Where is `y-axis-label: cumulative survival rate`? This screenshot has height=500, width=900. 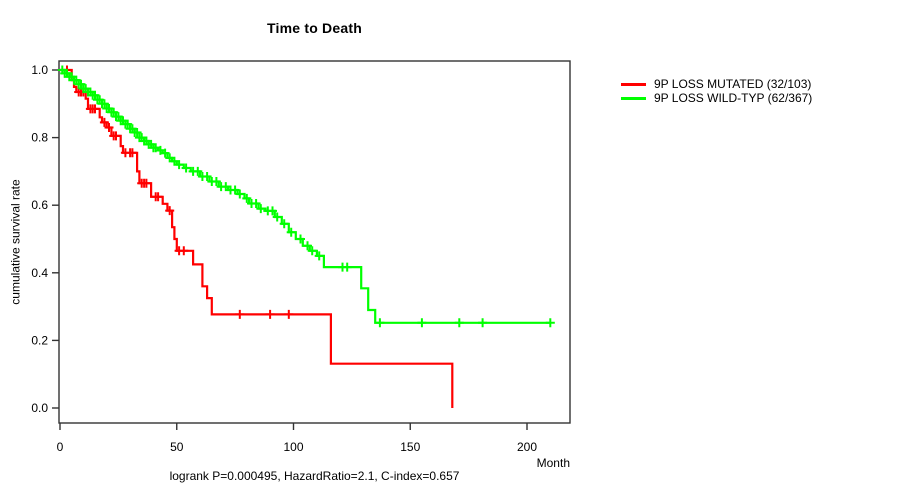 y-axis-label: cumulative survival rate is located at coordinates (16, 242).